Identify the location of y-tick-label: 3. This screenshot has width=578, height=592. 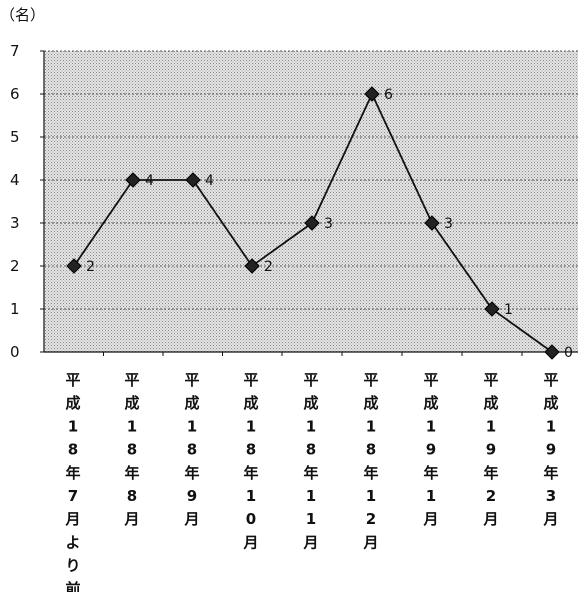
(15, 223).